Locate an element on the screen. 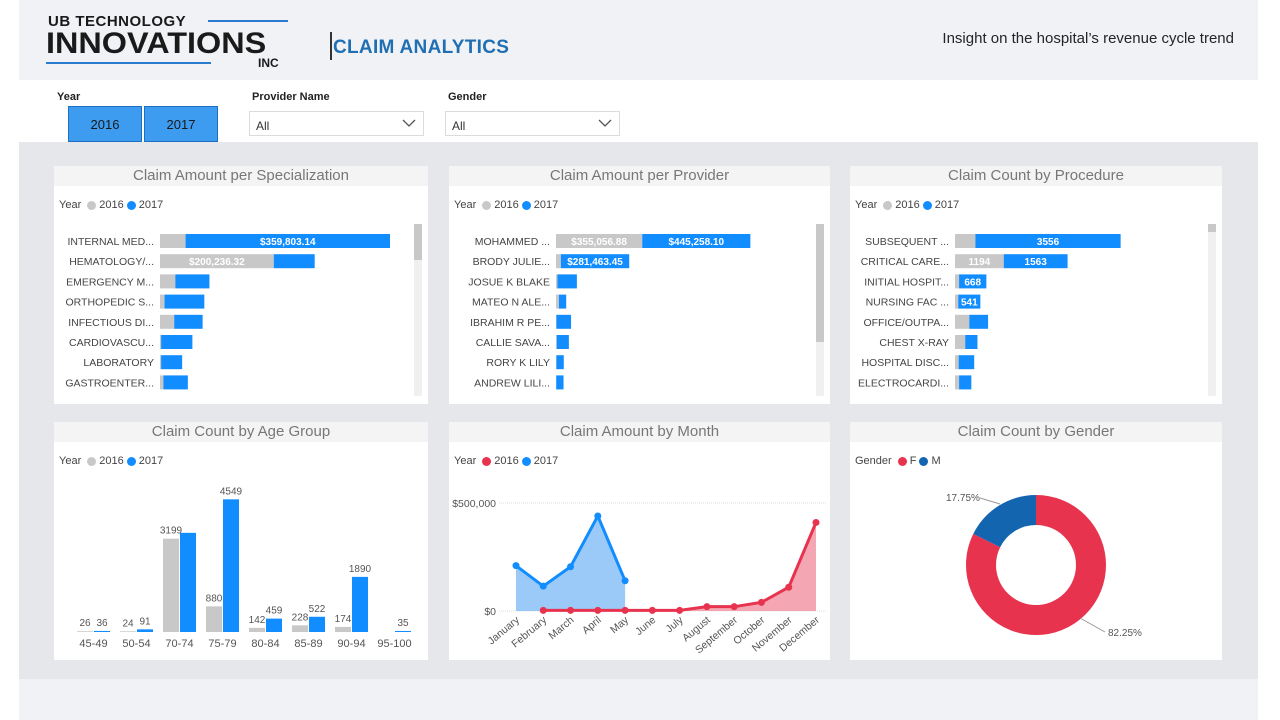 The image size is (1280, 720). donut-chart: 82.25% 17.75% is located at coordinates (1044, 566).